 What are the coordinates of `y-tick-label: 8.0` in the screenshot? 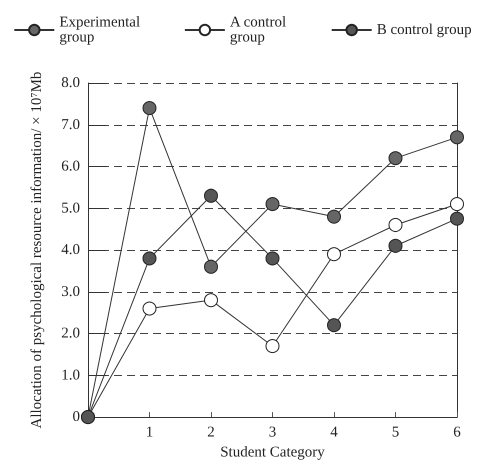 It's located at (70, 83).